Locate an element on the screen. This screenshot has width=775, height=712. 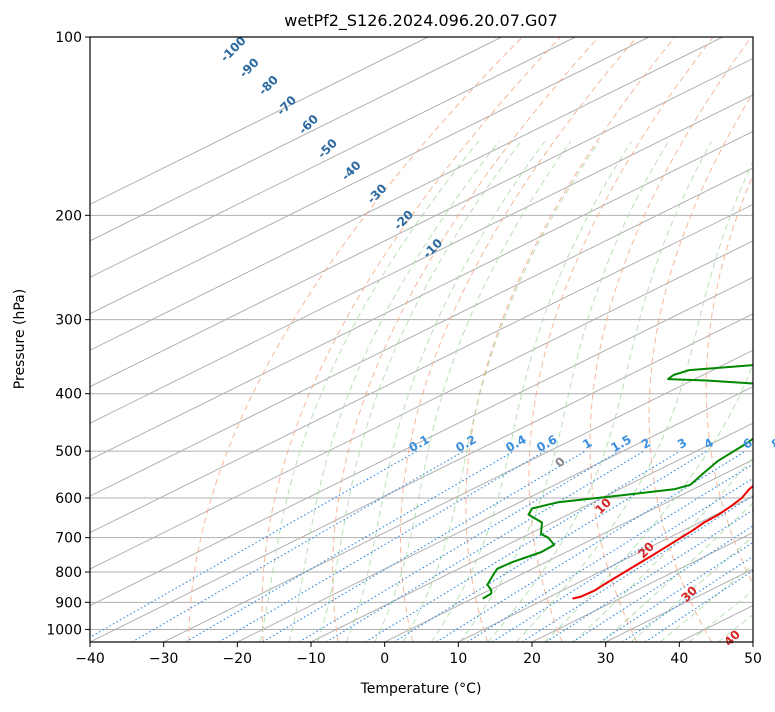
y-tick-label: 600 is located at coordinates (68, 499).